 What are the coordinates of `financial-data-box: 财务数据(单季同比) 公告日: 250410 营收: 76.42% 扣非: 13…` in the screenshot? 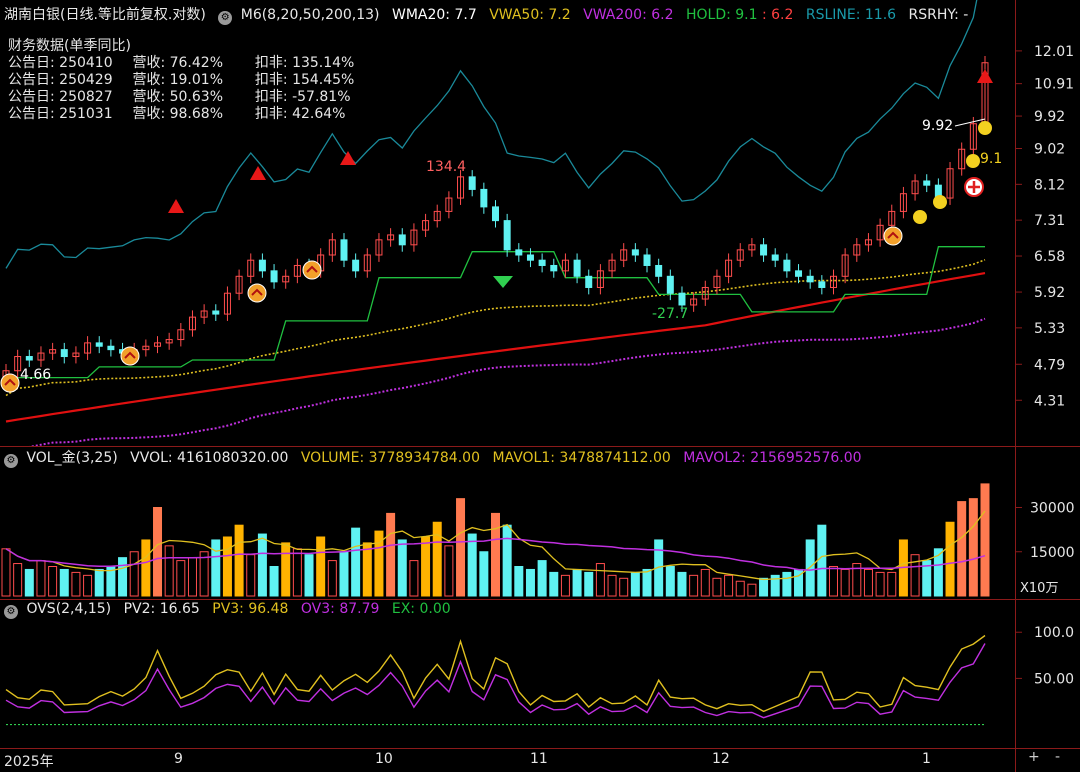 It's located at (181, 80).